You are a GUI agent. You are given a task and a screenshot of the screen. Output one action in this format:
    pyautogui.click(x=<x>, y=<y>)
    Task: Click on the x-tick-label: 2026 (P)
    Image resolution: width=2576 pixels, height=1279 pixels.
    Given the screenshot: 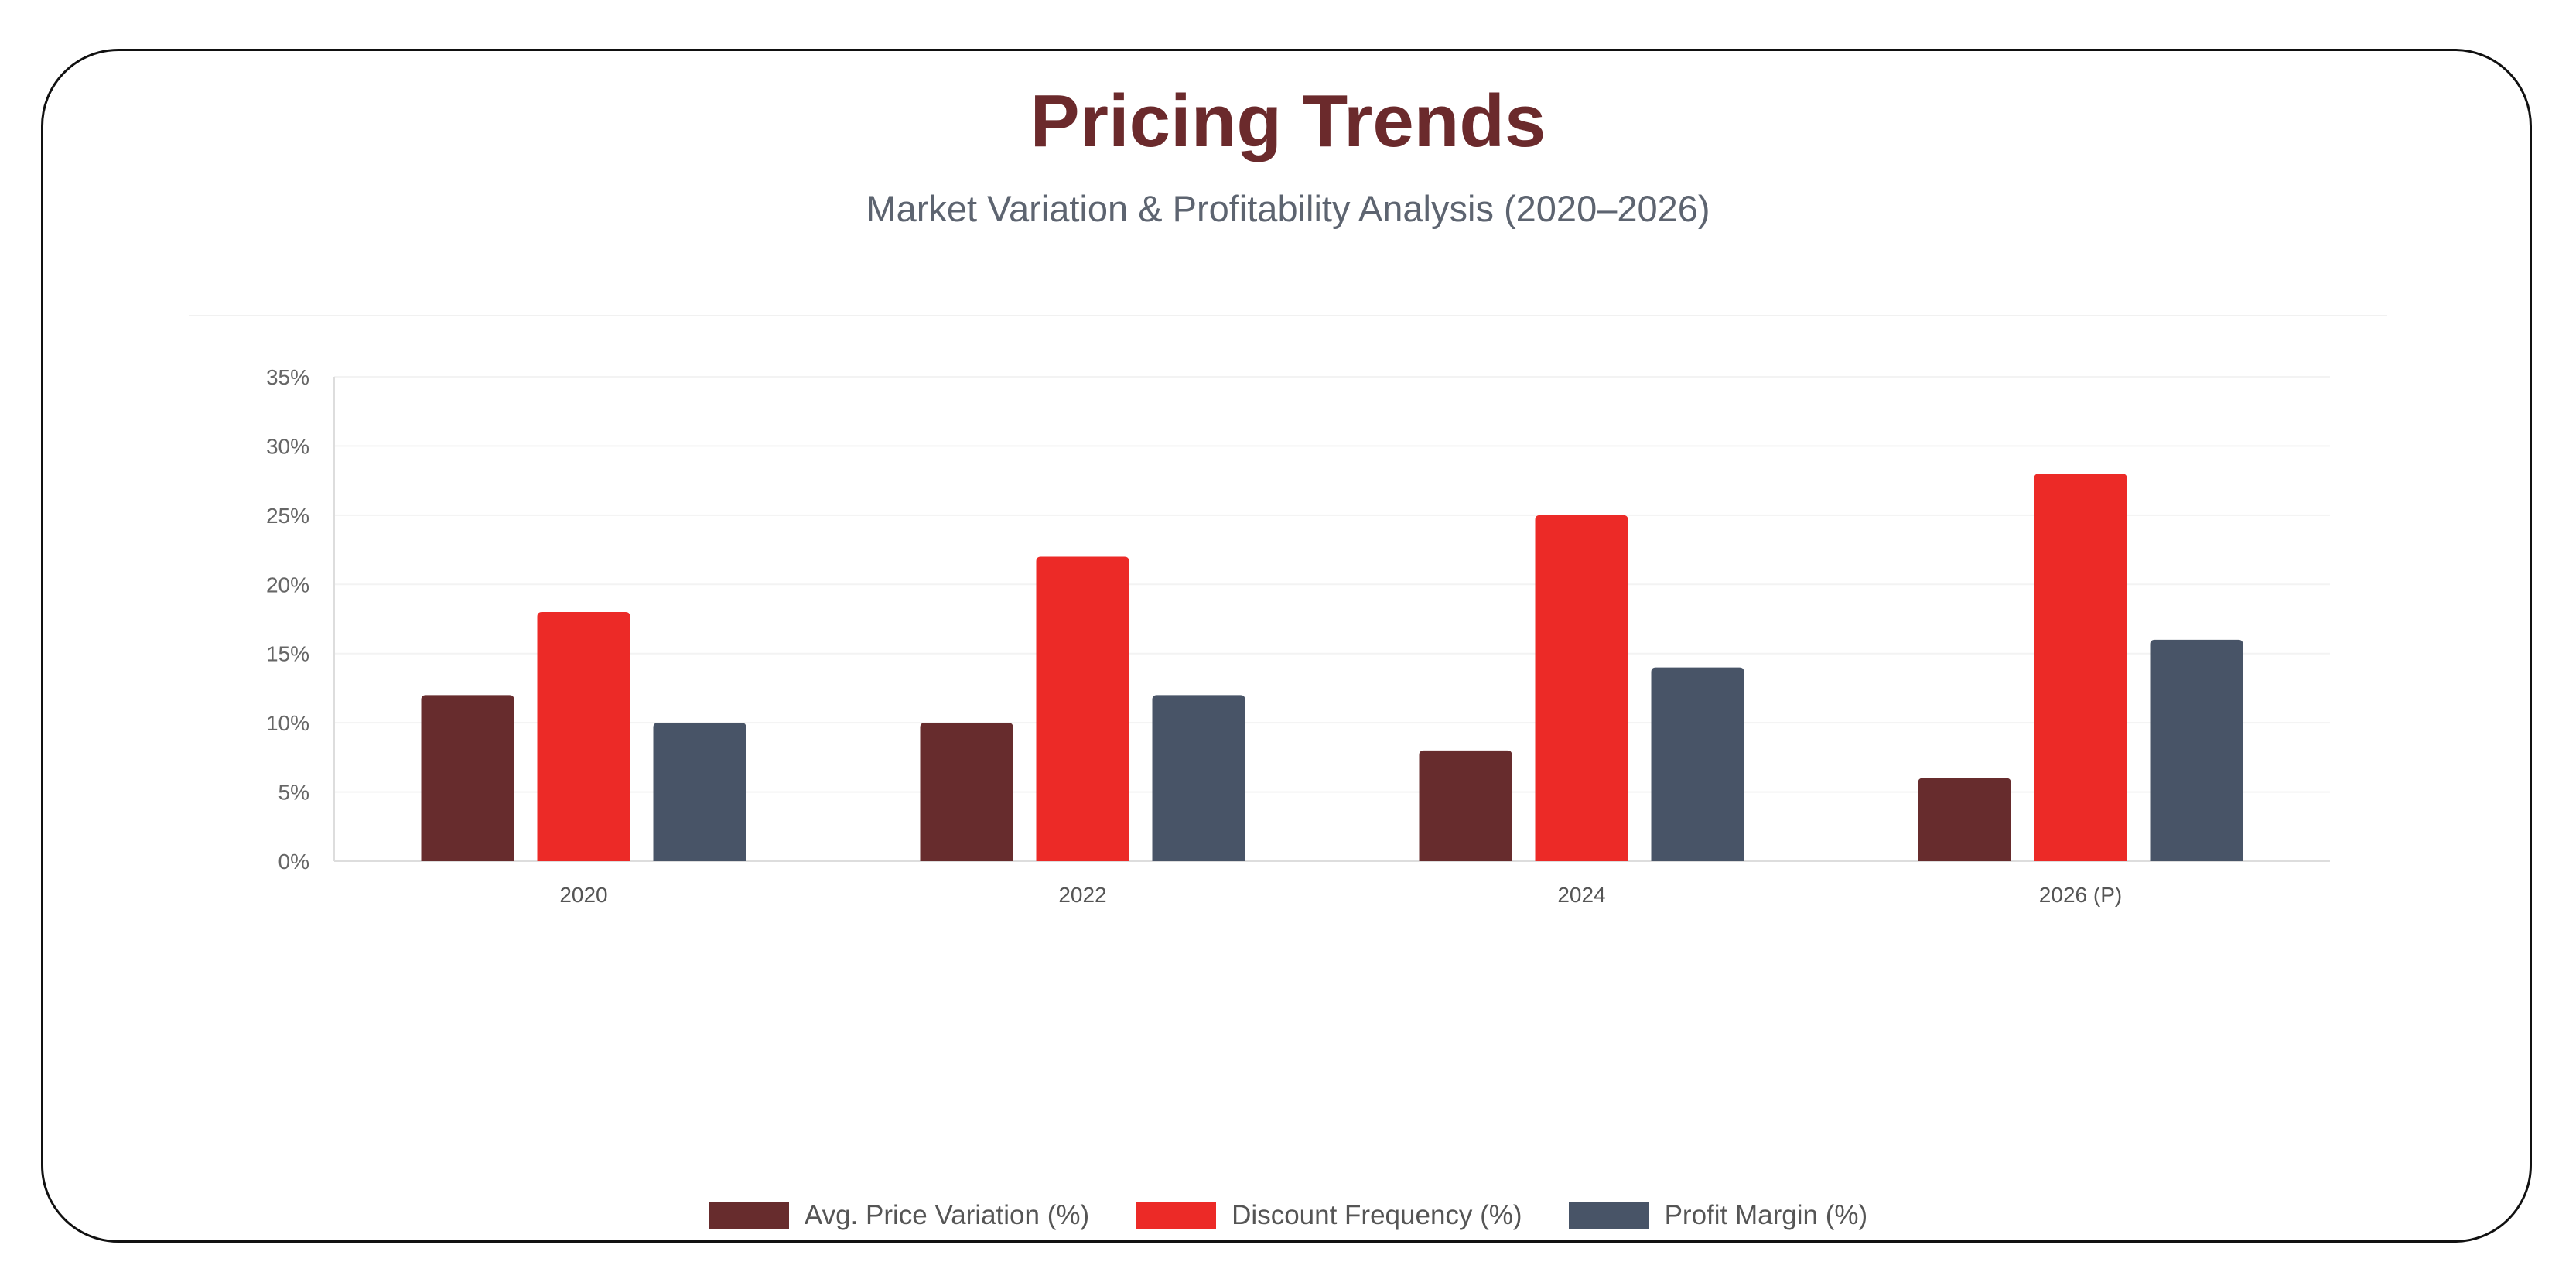 What is the action you would take?
    pyautogui.click(x=2080, y=895)
    